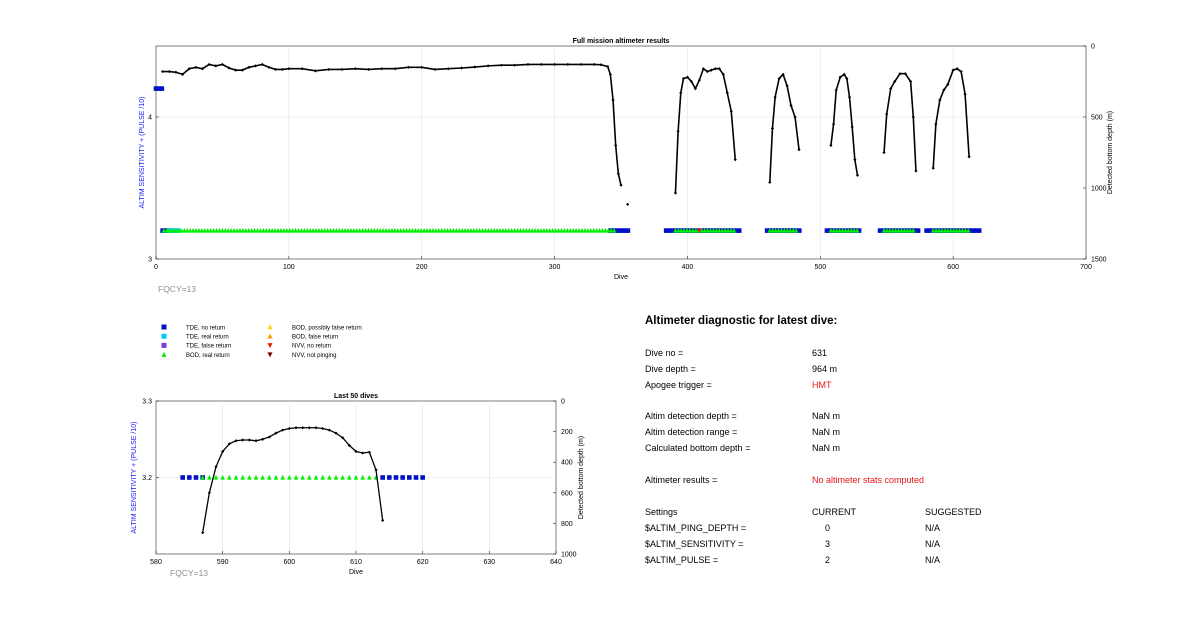 This screenshot has width=1200, height=622. I want to click on setting-suggested-pulse: N/A, so click(933, 560).